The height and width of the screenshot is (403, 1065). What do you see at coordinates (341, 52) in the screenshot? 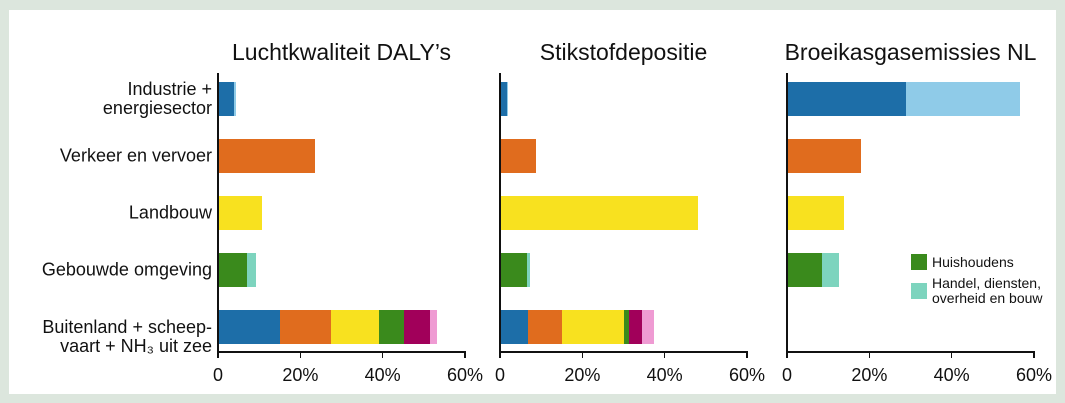
I see `chart-title: Luchtkwaliteit DALY’s` at bounding box center [341, 52].